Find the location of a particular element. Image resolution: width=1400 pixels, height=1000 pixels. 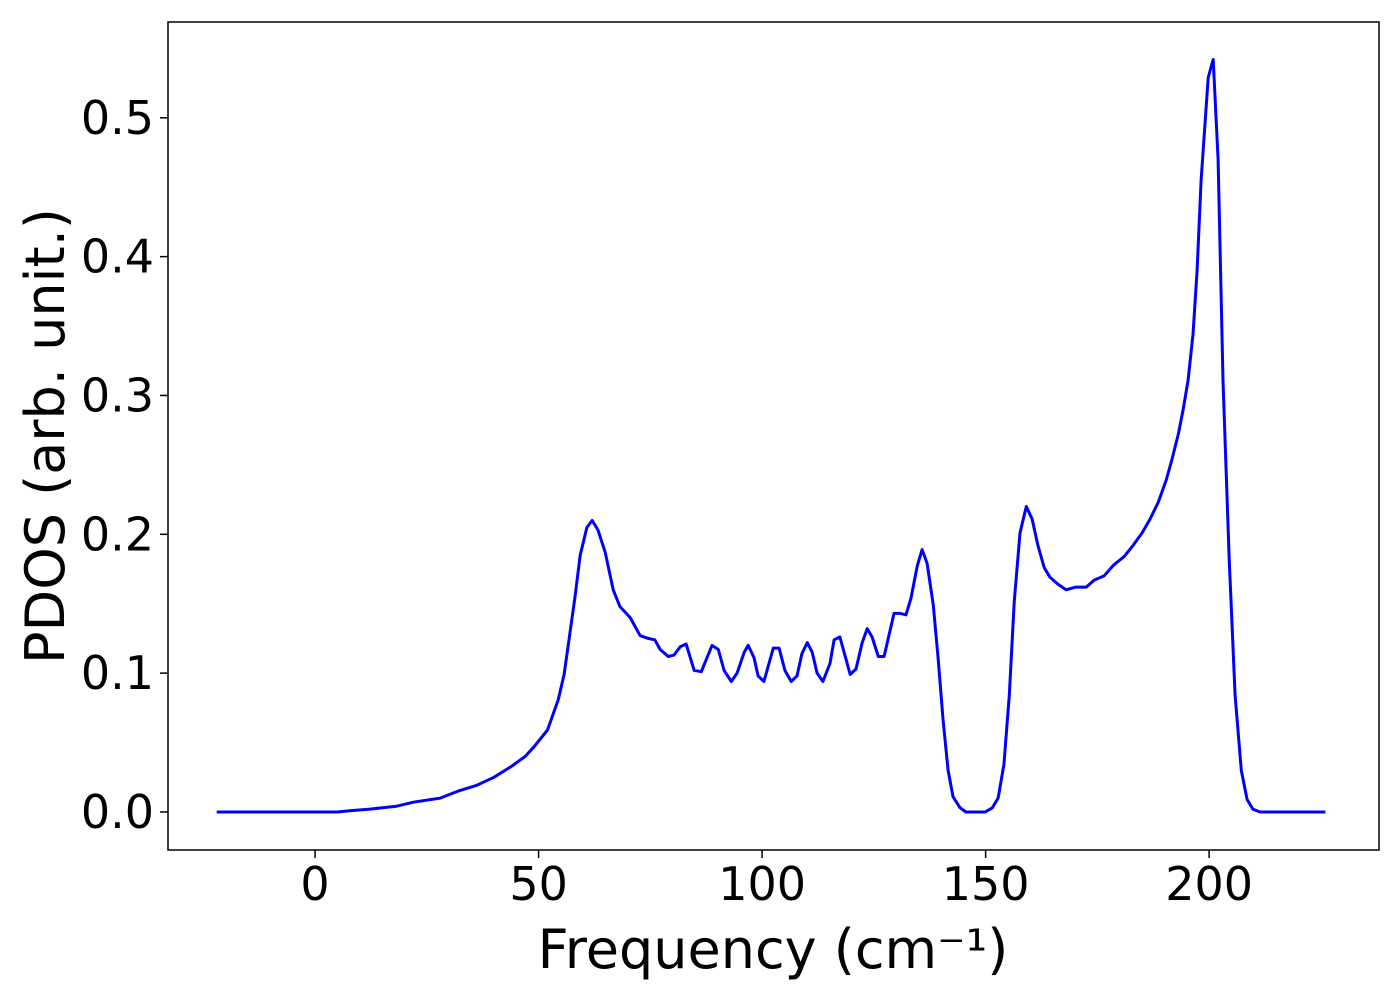

y-tick-label: 0.0 is located at coordinates (117, 812).